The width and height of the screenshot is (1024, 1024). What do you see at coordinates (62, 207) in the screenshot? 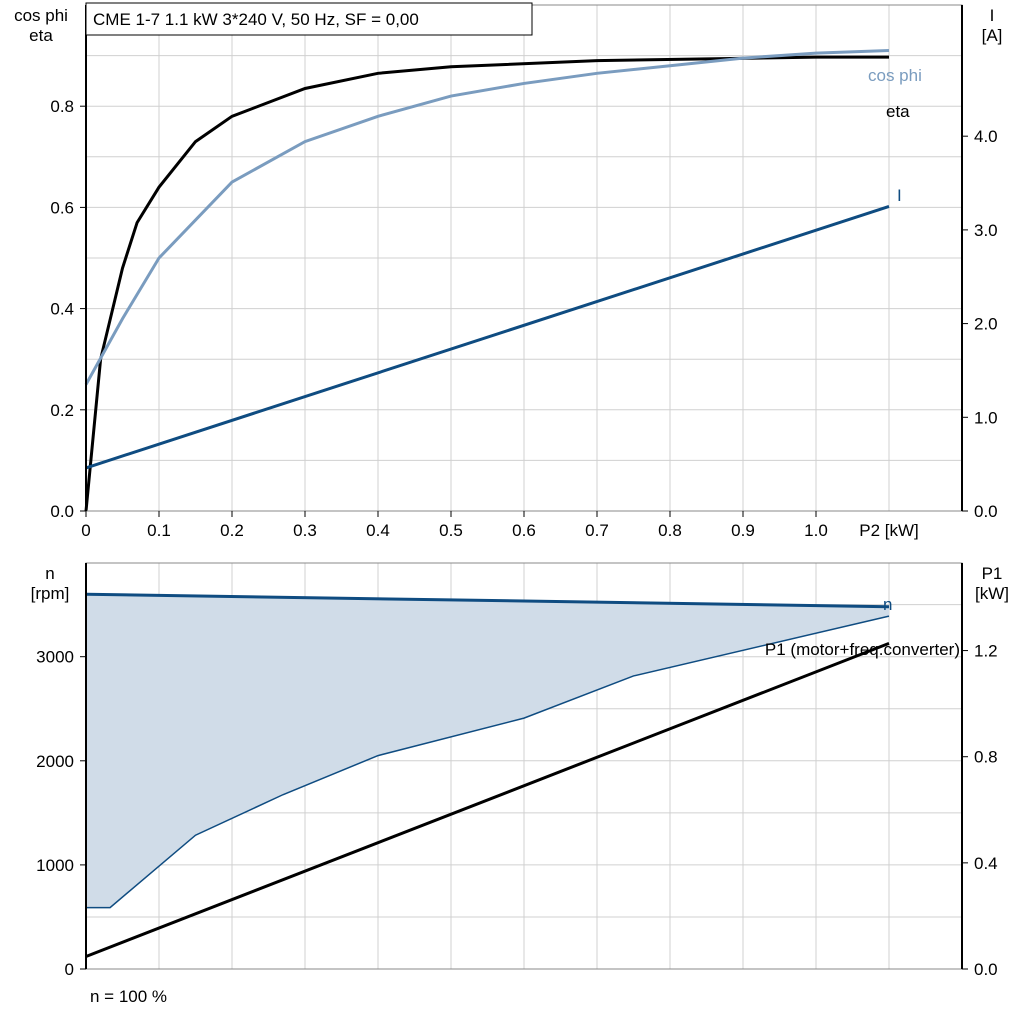
I see `y-tick-label-left: 0.6` at bounding box center [62, 207].